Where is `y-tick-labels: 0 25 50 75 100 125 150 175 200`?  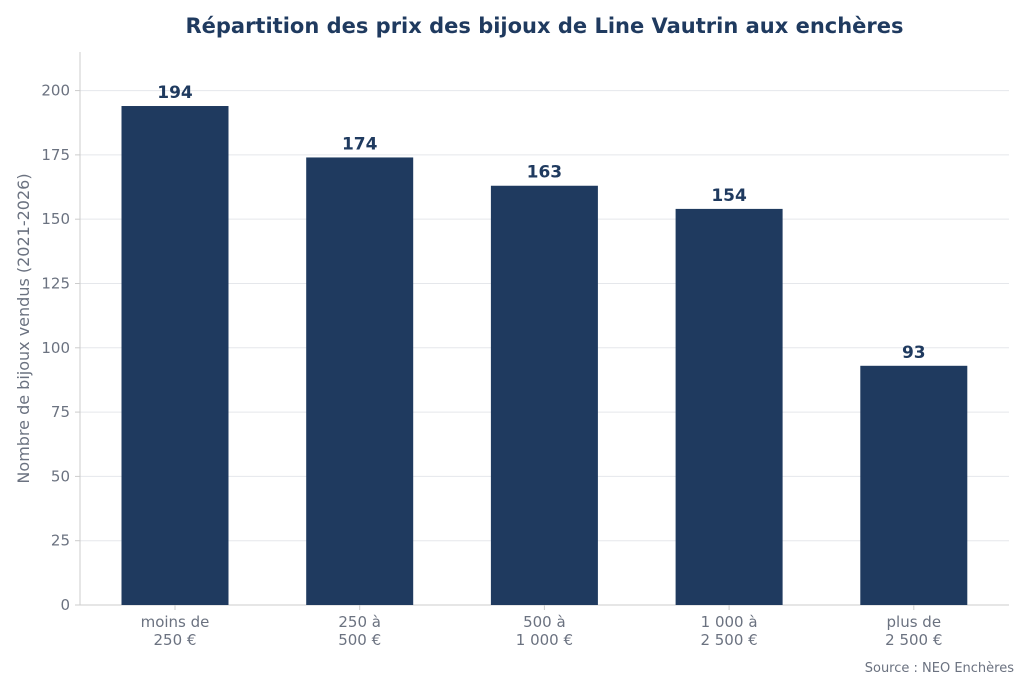
y-tick-labels: 0 25 50 75 100 125 150 175 200 is located at coordinates (60, 348).